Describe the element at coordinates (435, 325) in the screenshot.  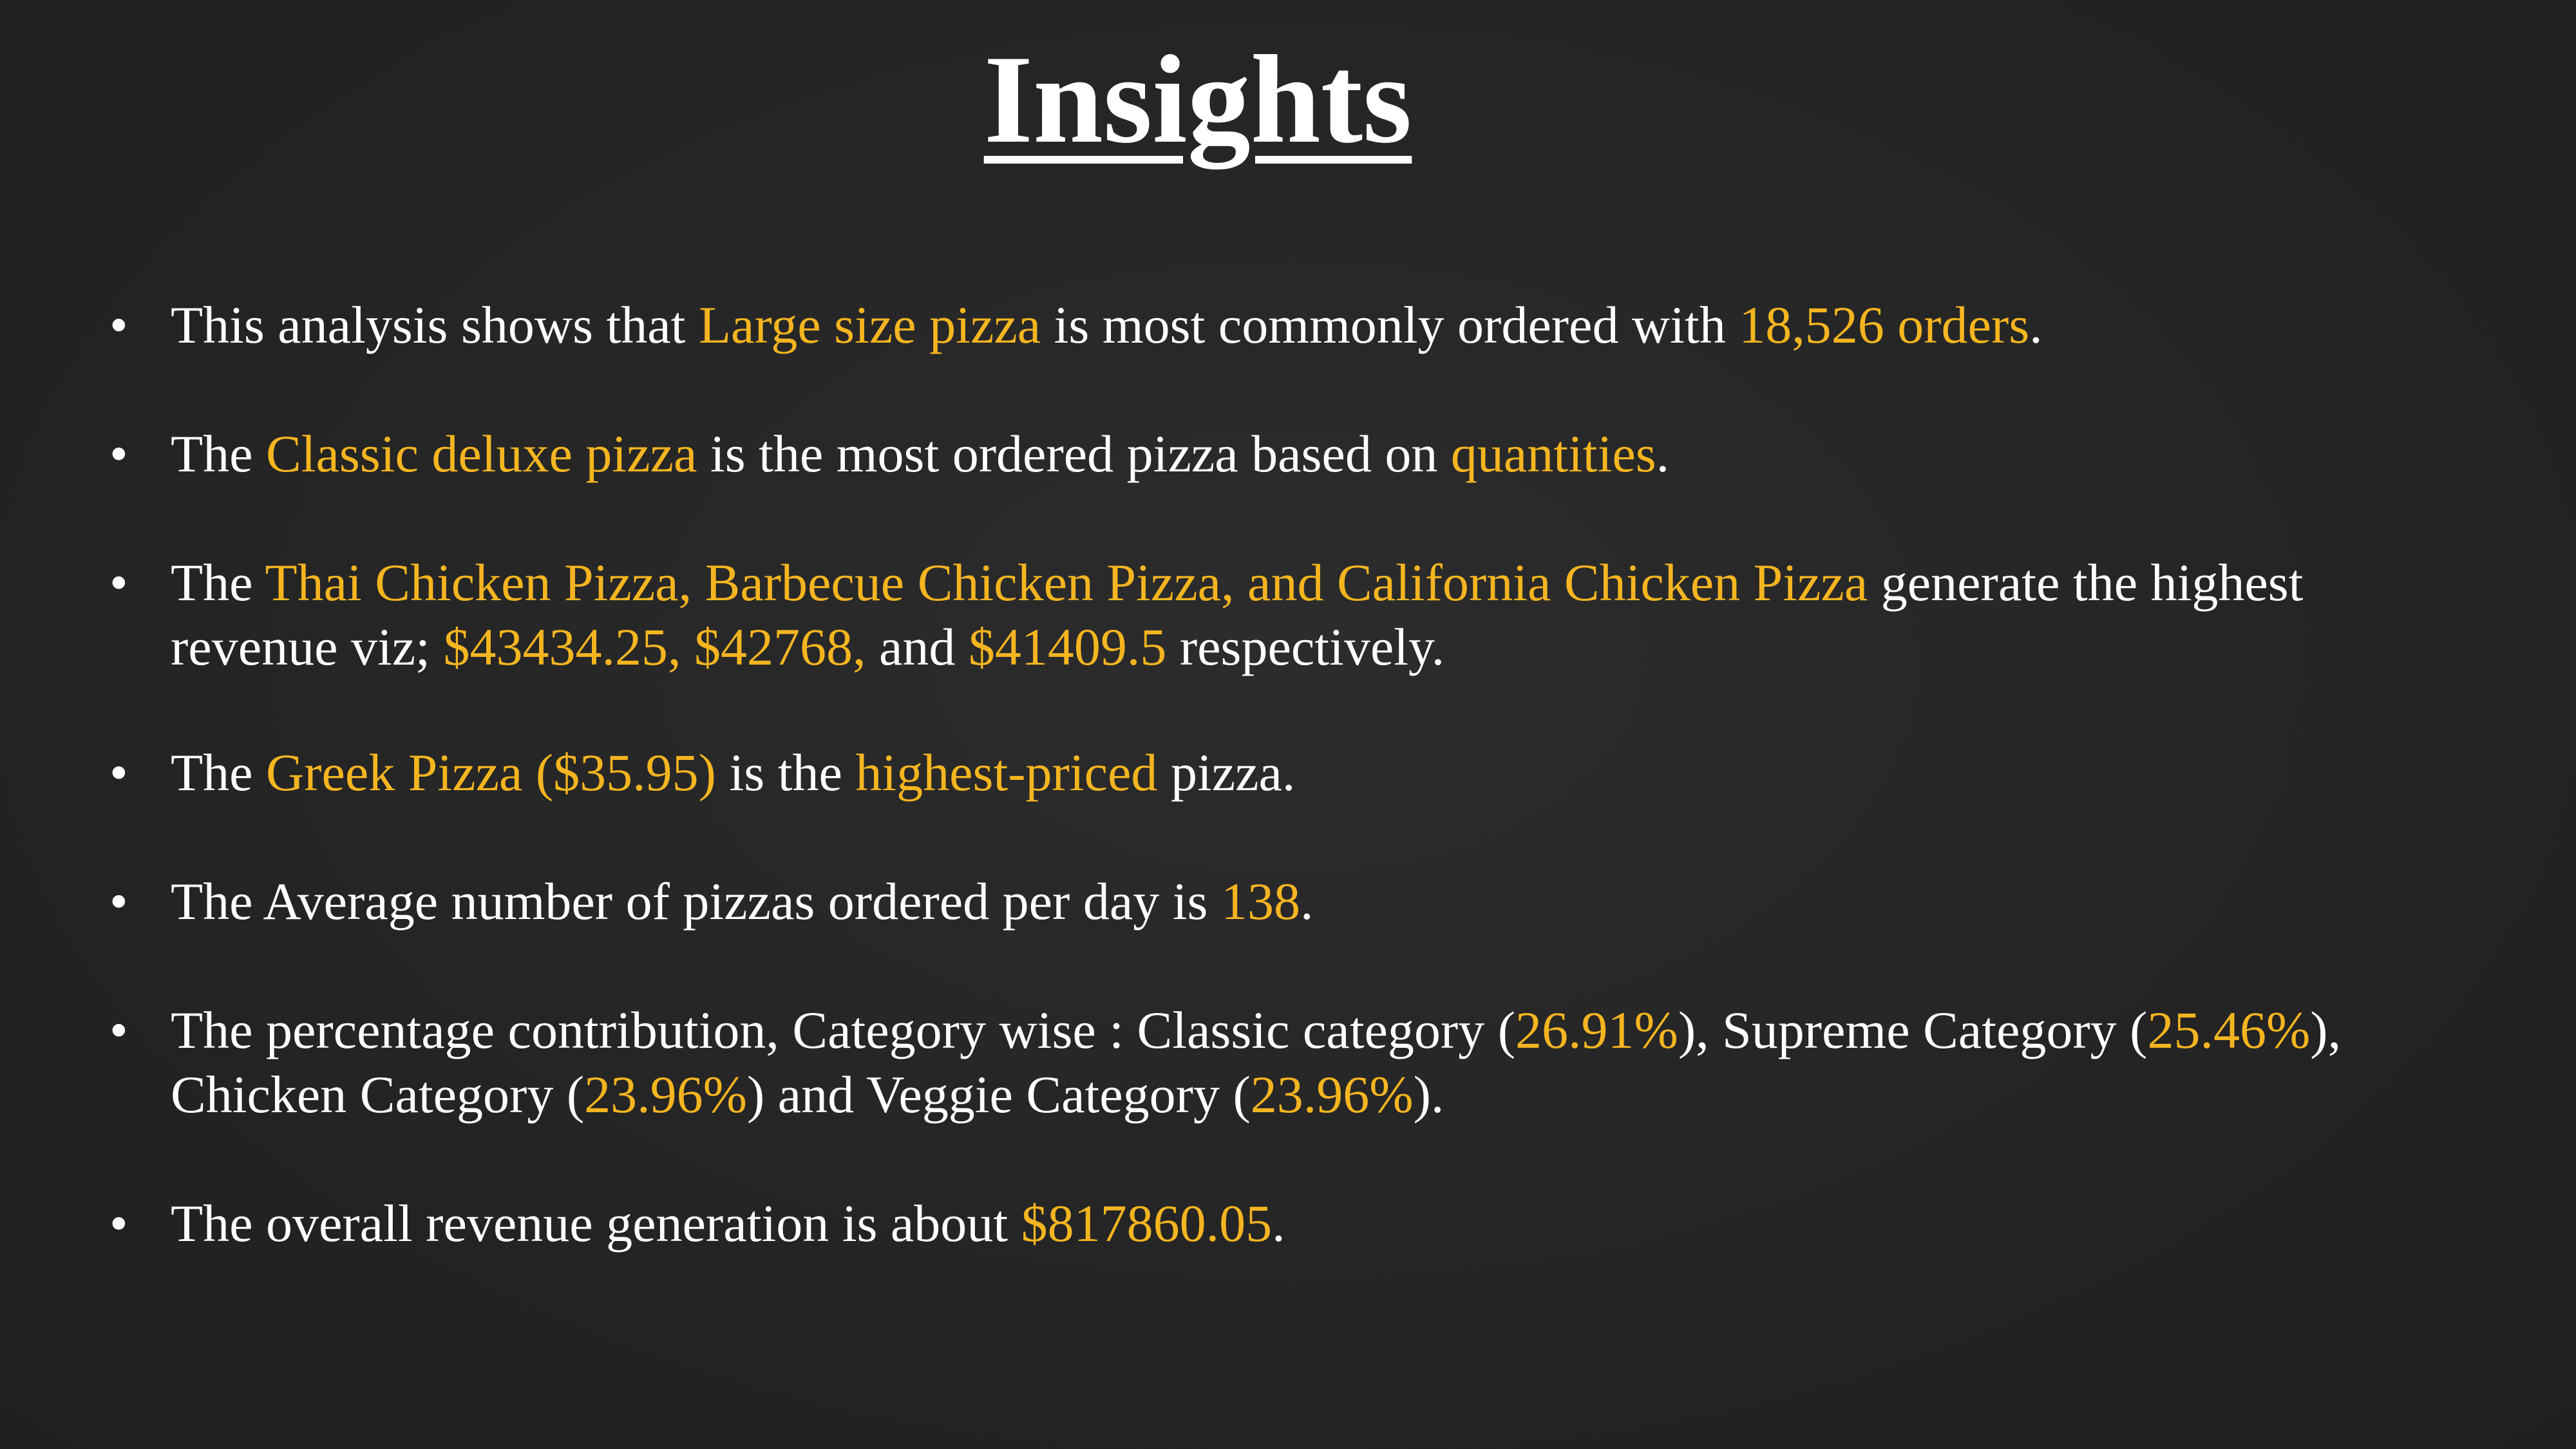
I see `insight-text: This analysis shows that` at that location.